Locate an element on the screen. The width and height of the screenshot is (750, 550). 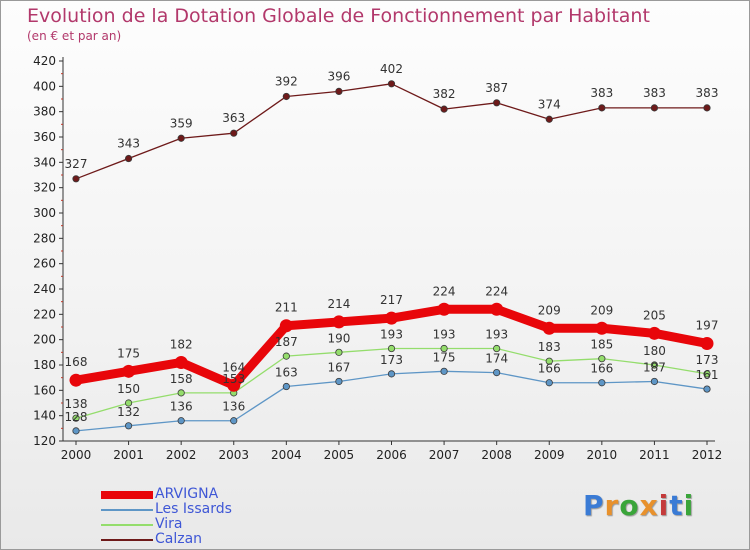
data-label-arvigna: 211 is located at coordinates (286, 308).